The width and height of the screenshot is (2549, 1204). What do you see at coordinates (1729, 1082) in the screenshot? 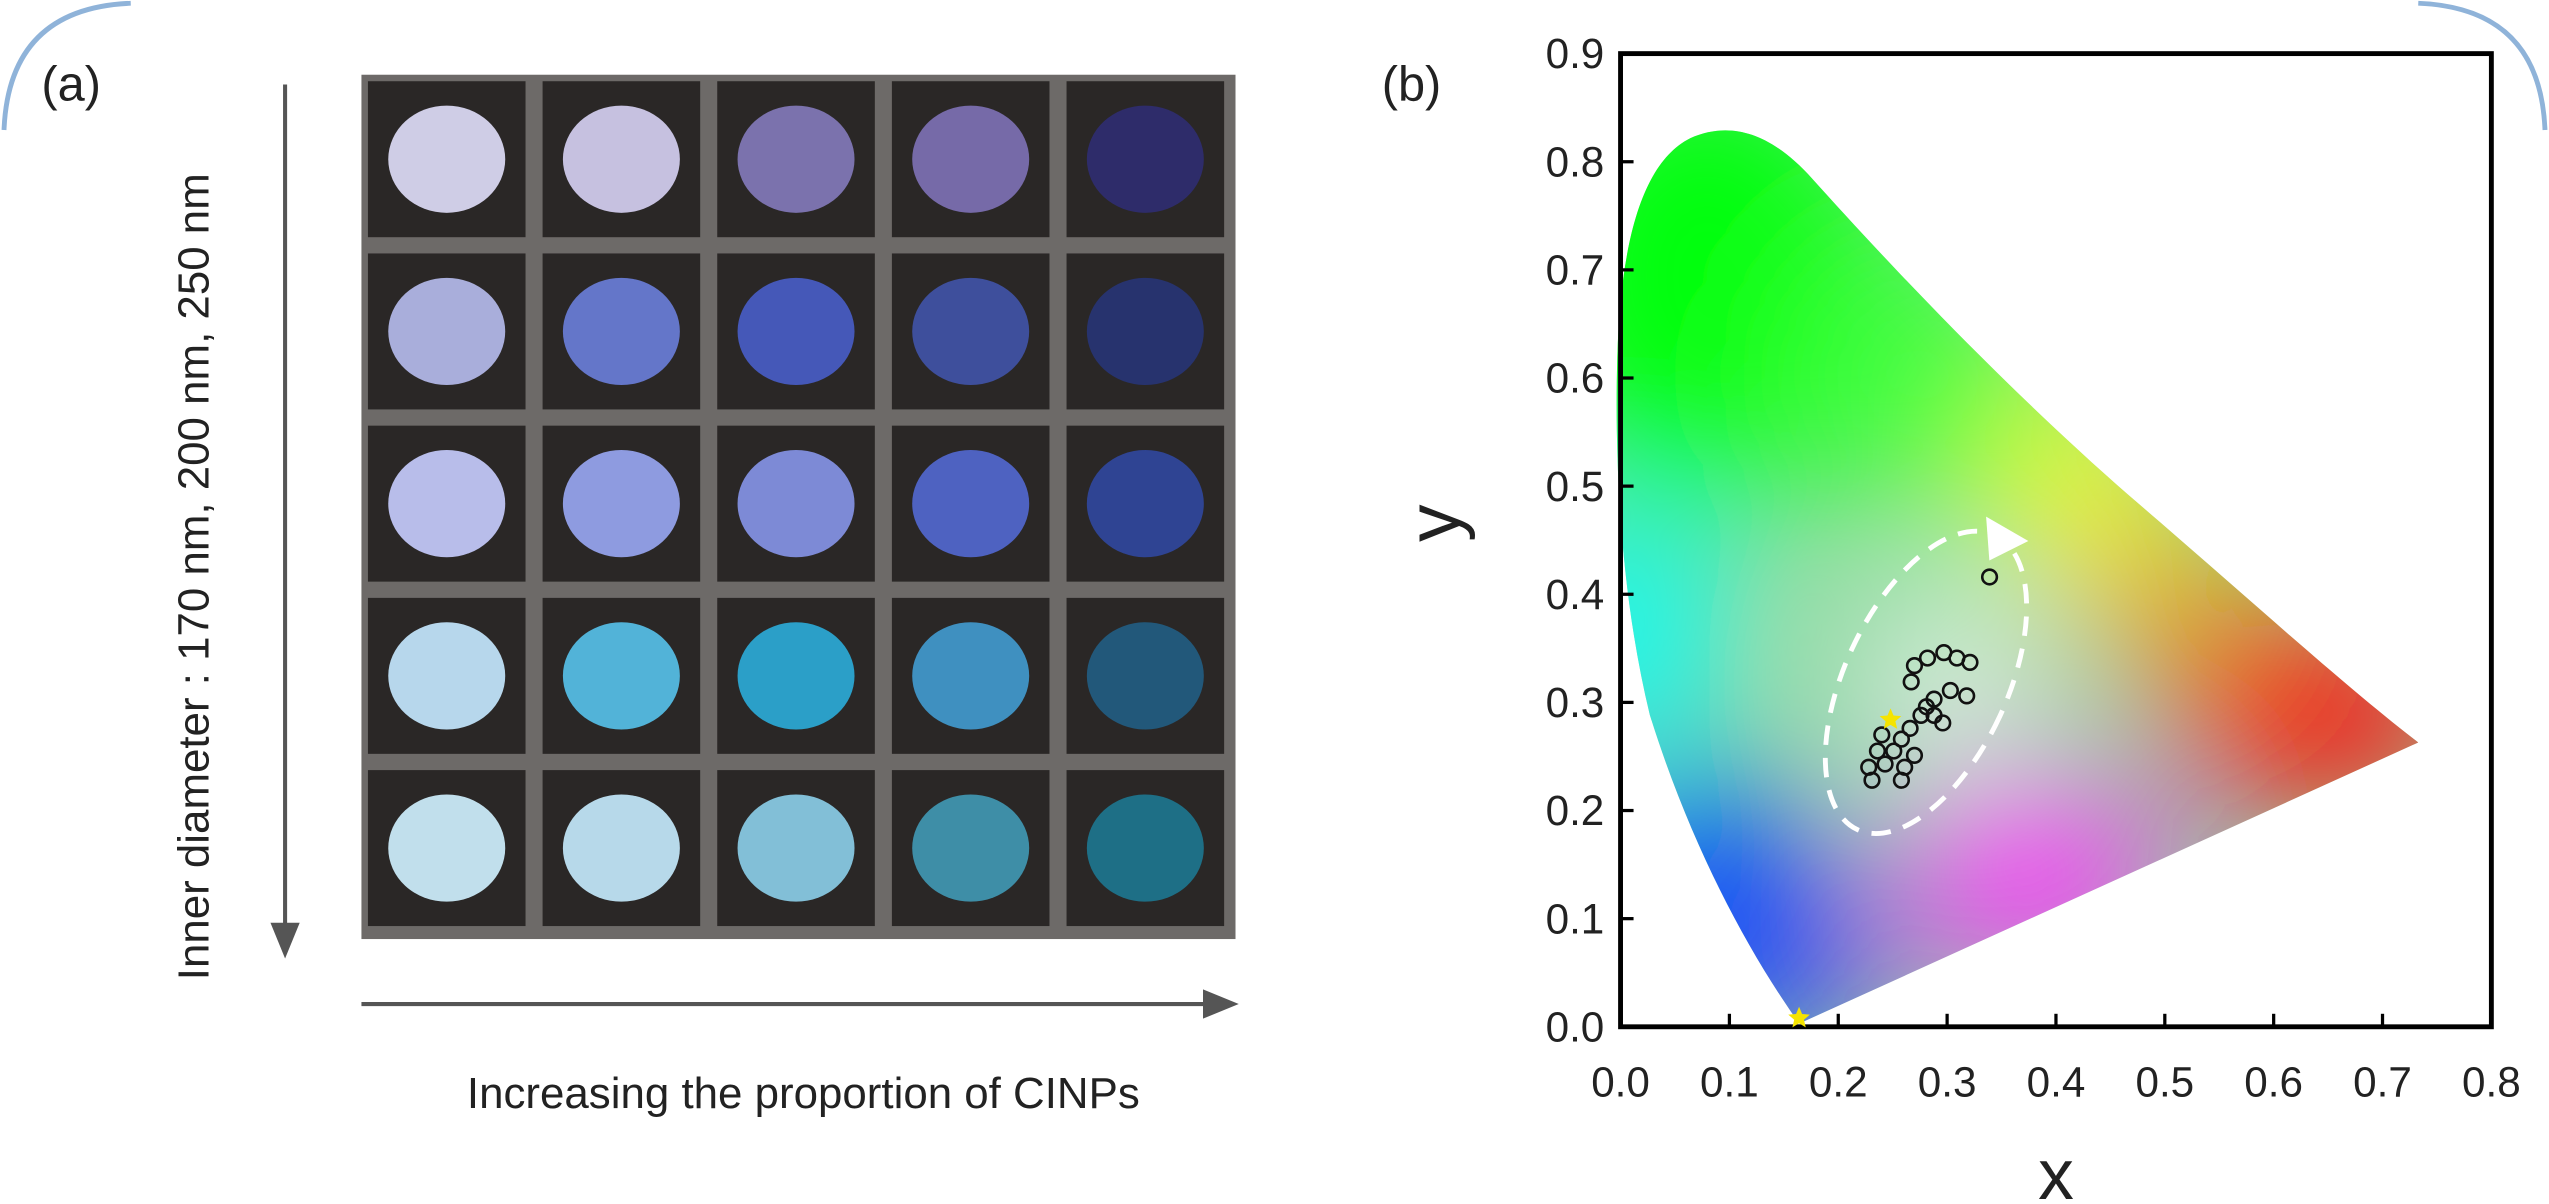
I see `x-tick-label: 0.1` at bounding box center [1729, 1082].